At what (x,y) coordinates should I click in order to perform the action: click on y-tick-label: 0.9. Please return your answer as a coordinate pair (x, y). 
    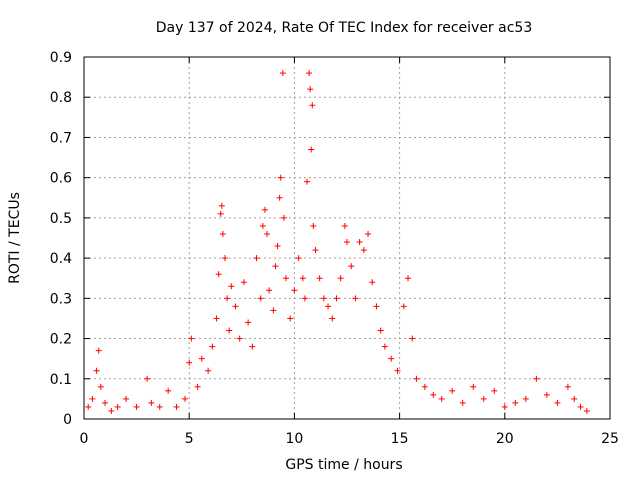
    Looking at the image, I should click on (61, 58).